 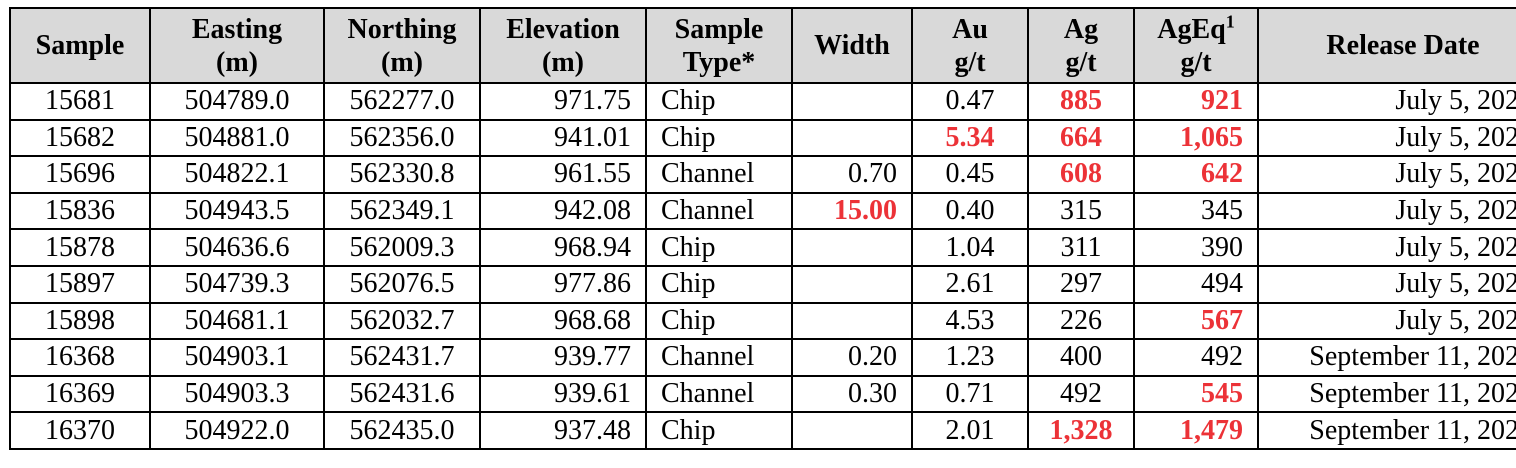 What do you see at coordinates (1196, 284) in the screenshot?
I see `cell-ageq: 494` at bounding box center [1196, 284].